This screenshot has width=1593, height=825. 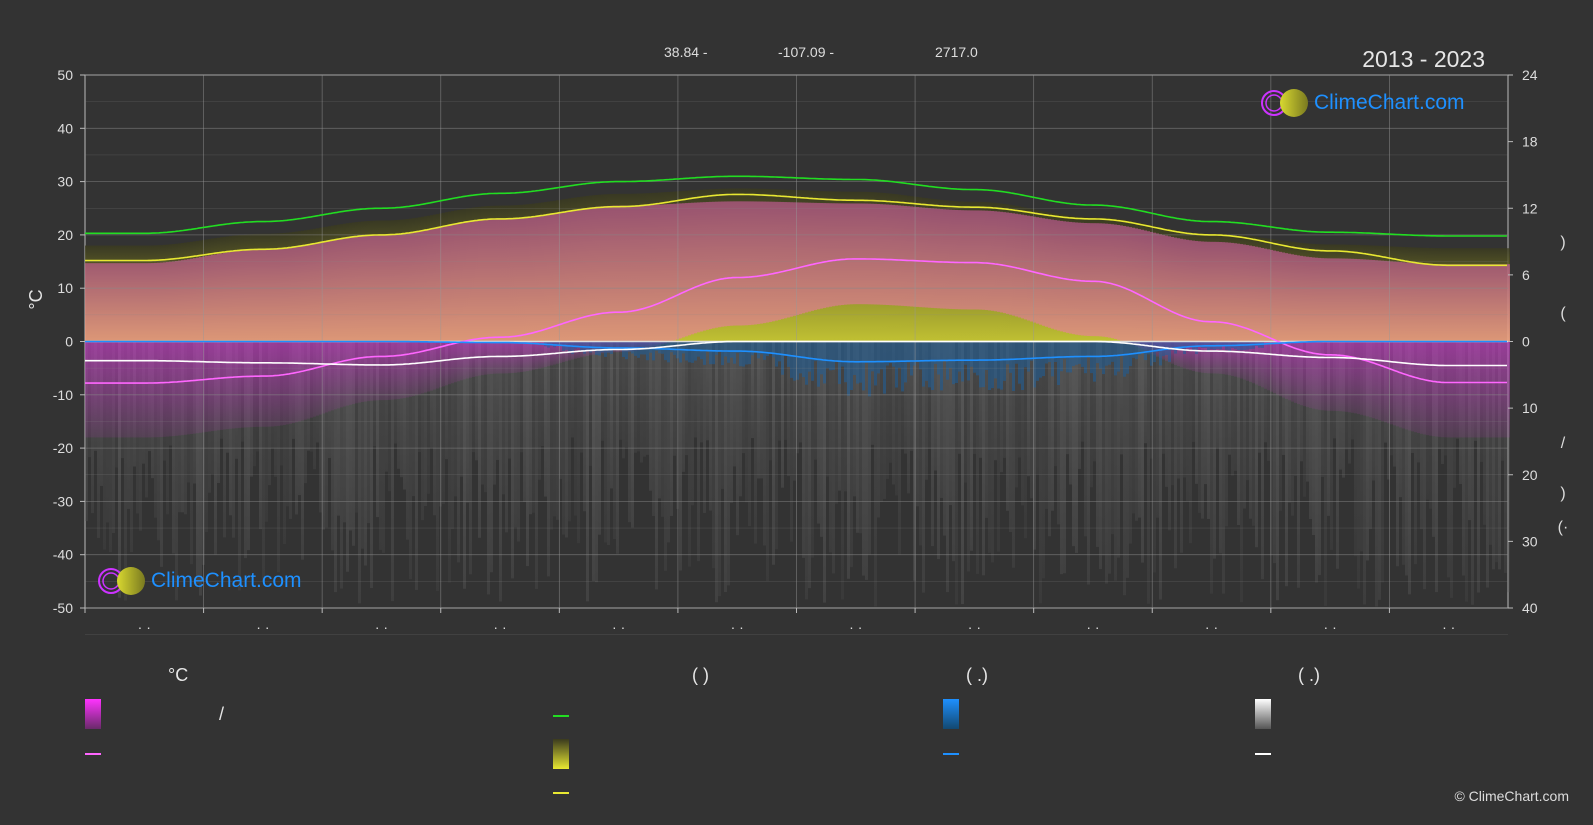 What do you see at coordinates (65, 128) in the screenshot?
I see `y-tick-label: 40` at bounding box center [65, 128].